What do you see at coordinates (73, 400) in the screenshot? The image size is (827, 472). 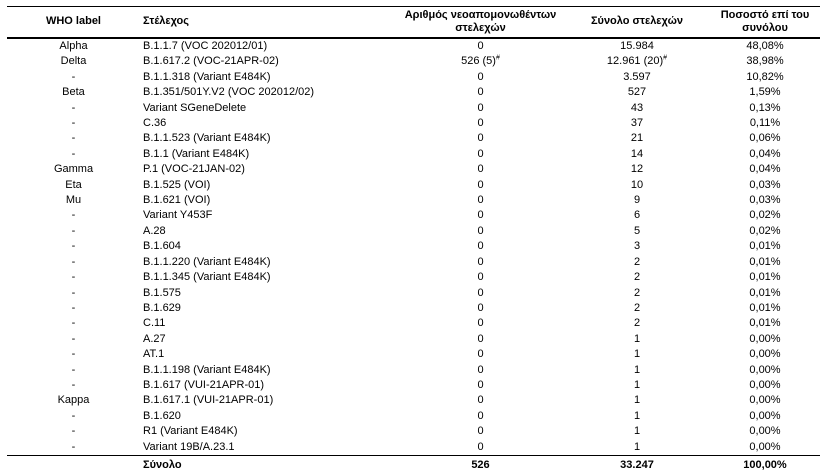 I see `who-label-cell: Kappa` at bounding box center [73, 400].